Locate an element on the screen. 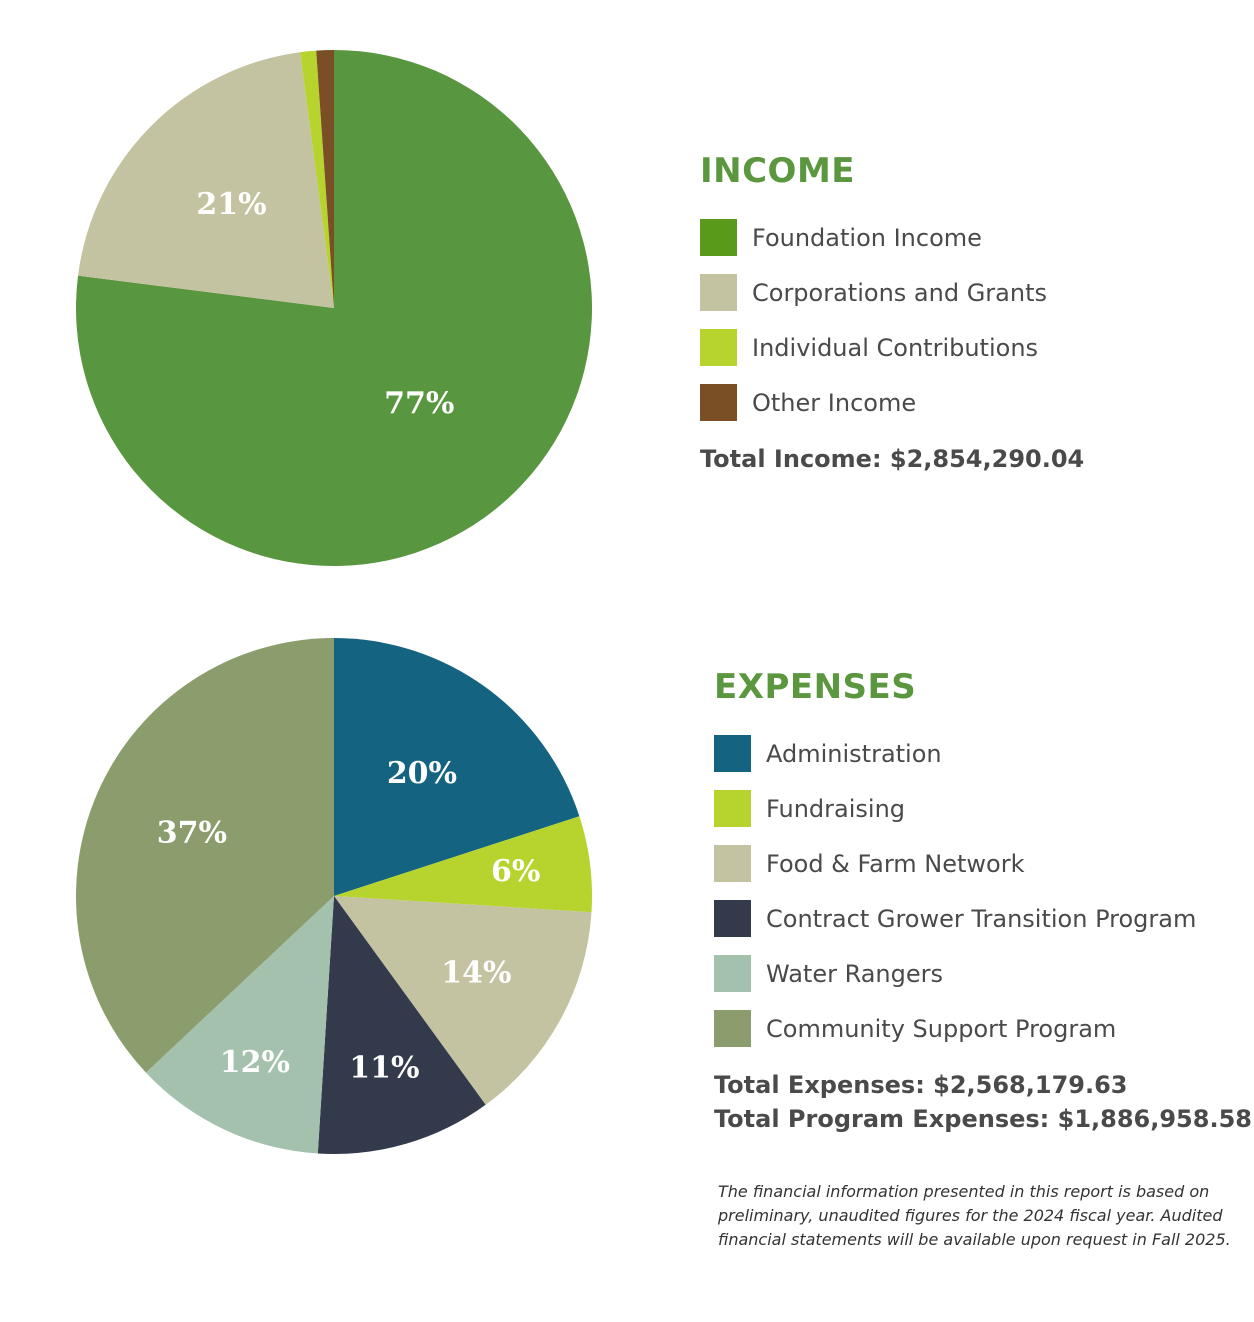 This screenshot has width=1254, height=1322. pie-slice-administration is located at coordinates (457, 767).